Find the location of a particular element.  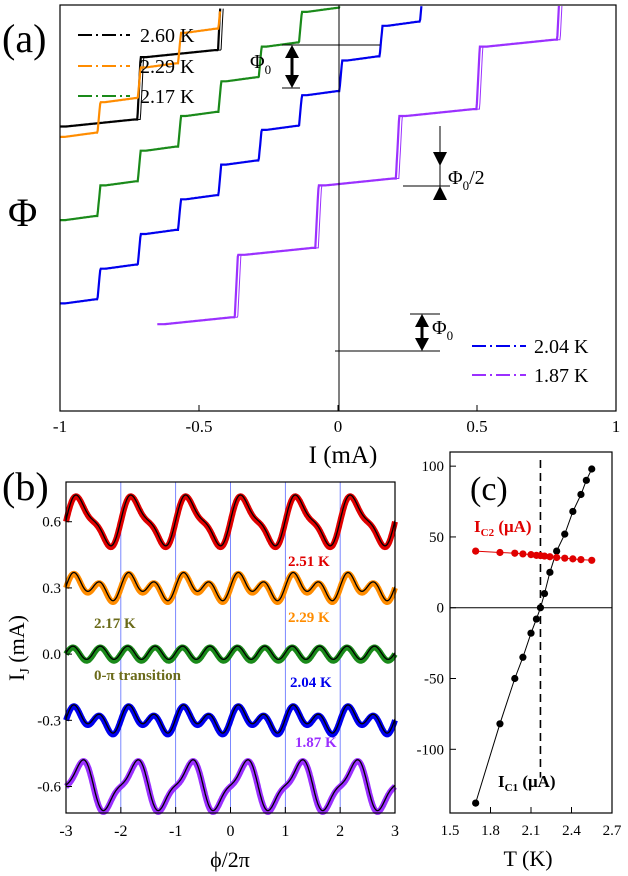

panel-b-xlabel: ϕ/2π is located at coordinates (230, 859).